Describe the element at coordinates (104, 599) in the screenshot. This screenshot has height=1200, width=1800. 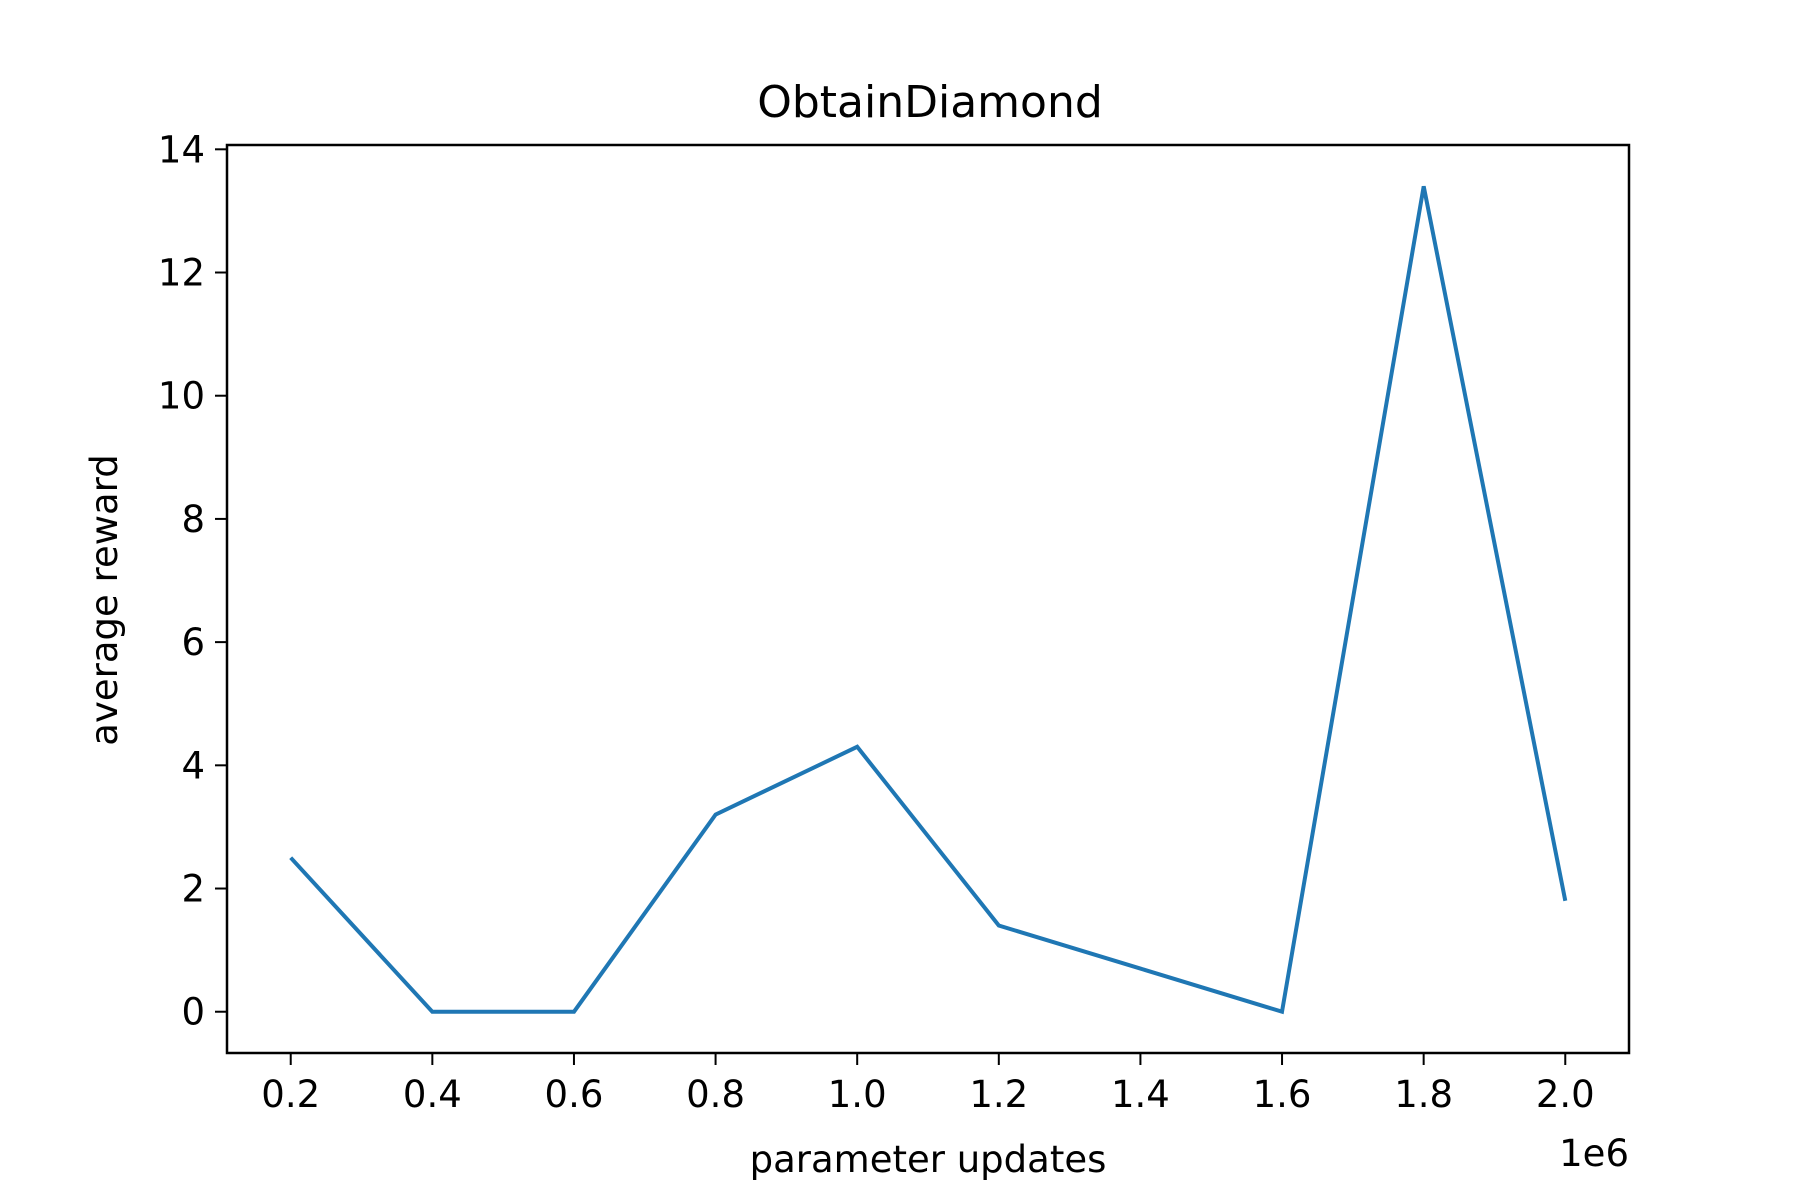
I see `y-axis-label: average reward` at that location.